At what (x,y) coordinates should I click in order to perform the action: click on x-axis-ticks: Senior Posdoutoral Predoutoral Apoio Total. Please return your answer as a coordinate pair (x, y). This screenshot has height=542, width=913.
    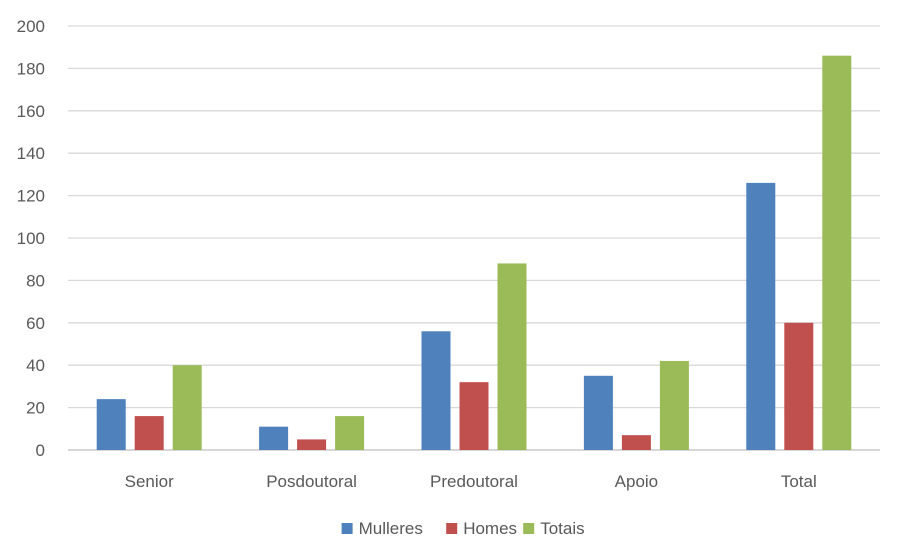
    Looking at the image, I should click on (471, 481).